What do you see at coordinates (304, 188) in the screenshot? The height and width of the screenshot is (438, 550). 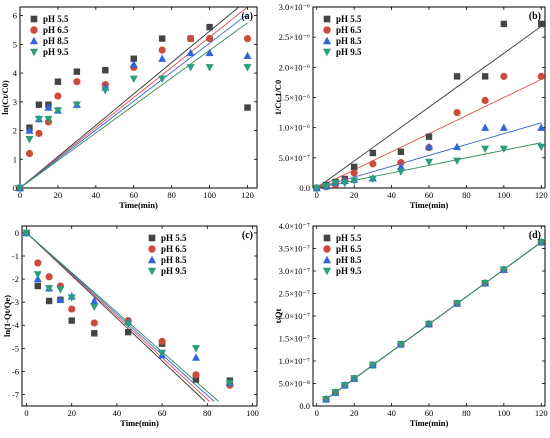 I see `y-tick-label: 0.0` at bounding box center [304, 188].